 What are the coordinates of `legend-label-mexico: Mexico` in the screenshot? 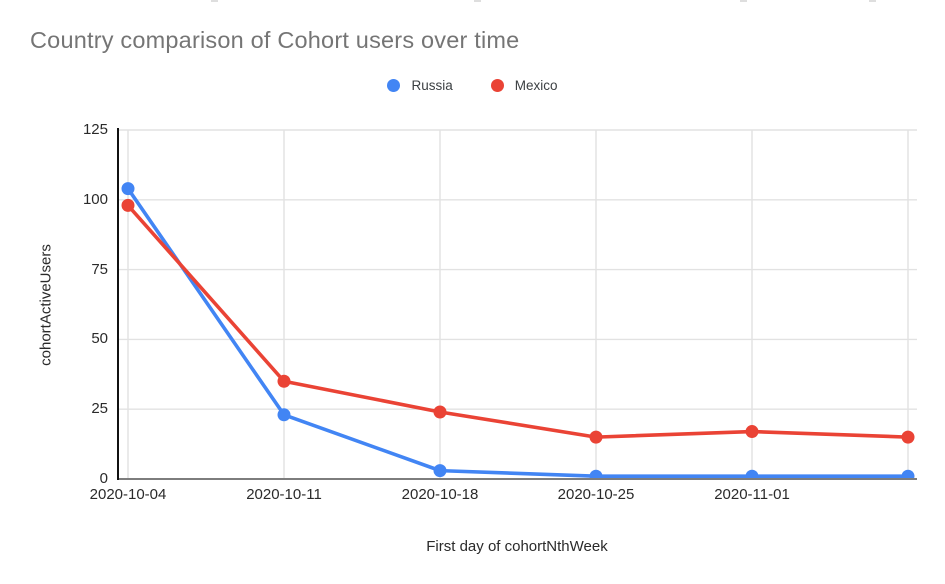 It's located at (536, 85).